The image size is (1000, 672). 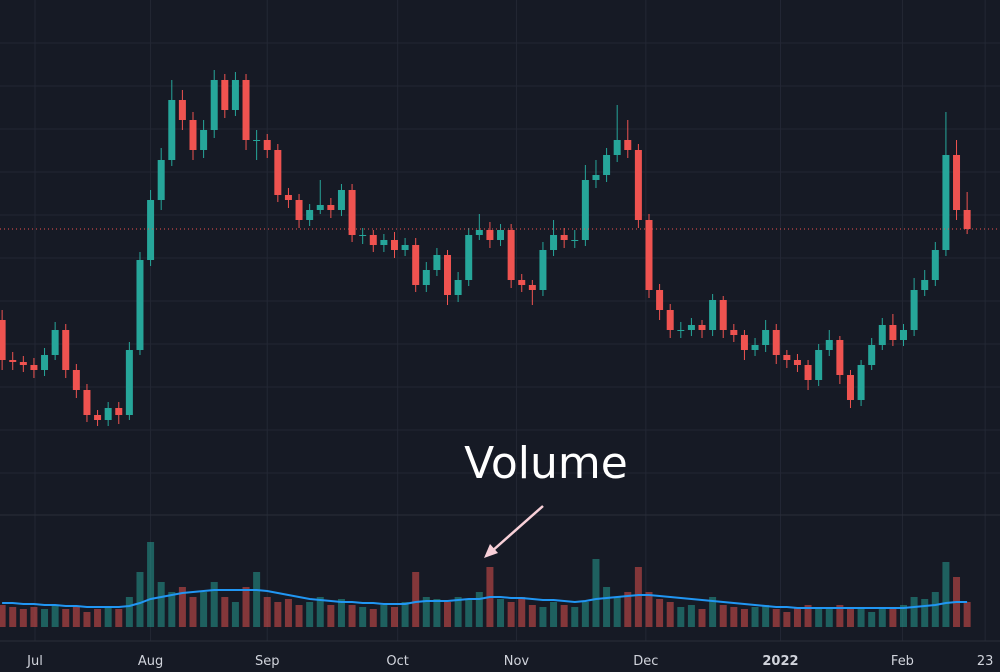 What do you see at coordinates (150, 661) in the screenshot?
I see `x-tick-label: Aug` at bounding box center [150, 661].